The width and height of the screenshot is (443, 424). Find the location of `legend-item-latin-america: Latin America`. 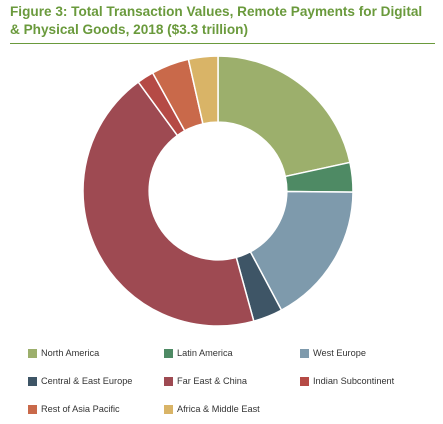

legend-item-latin-america: Latin America is located at coordinates (198, 353).